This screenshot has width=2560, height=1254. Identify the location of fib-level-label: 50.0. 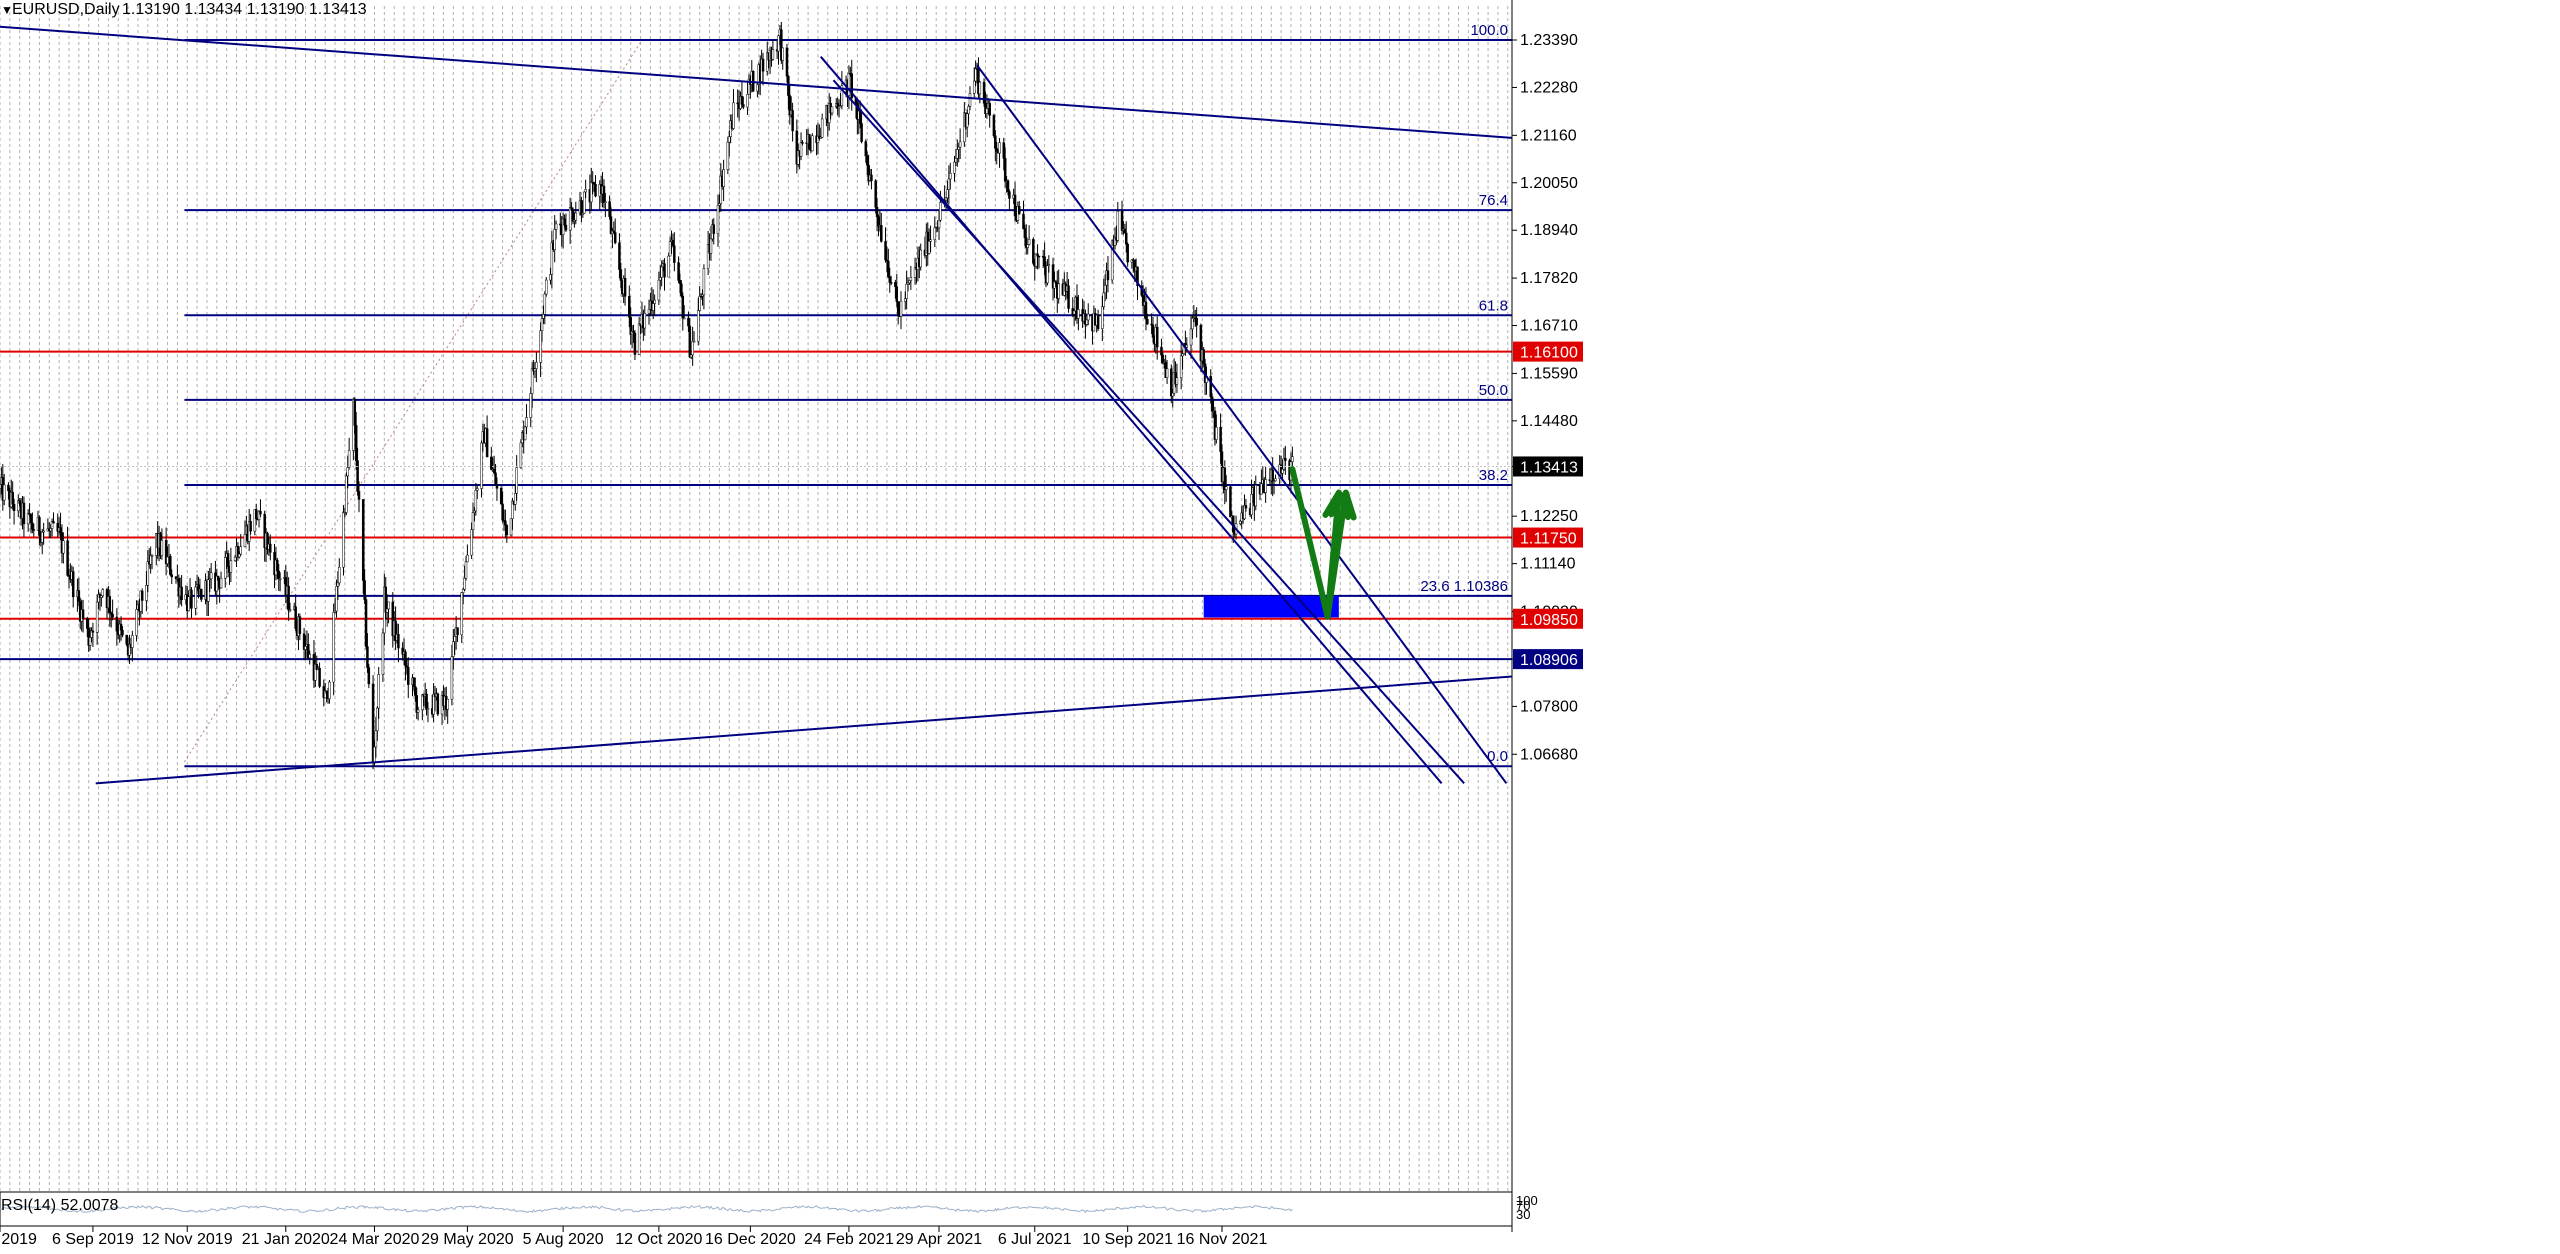
(1493, 390).